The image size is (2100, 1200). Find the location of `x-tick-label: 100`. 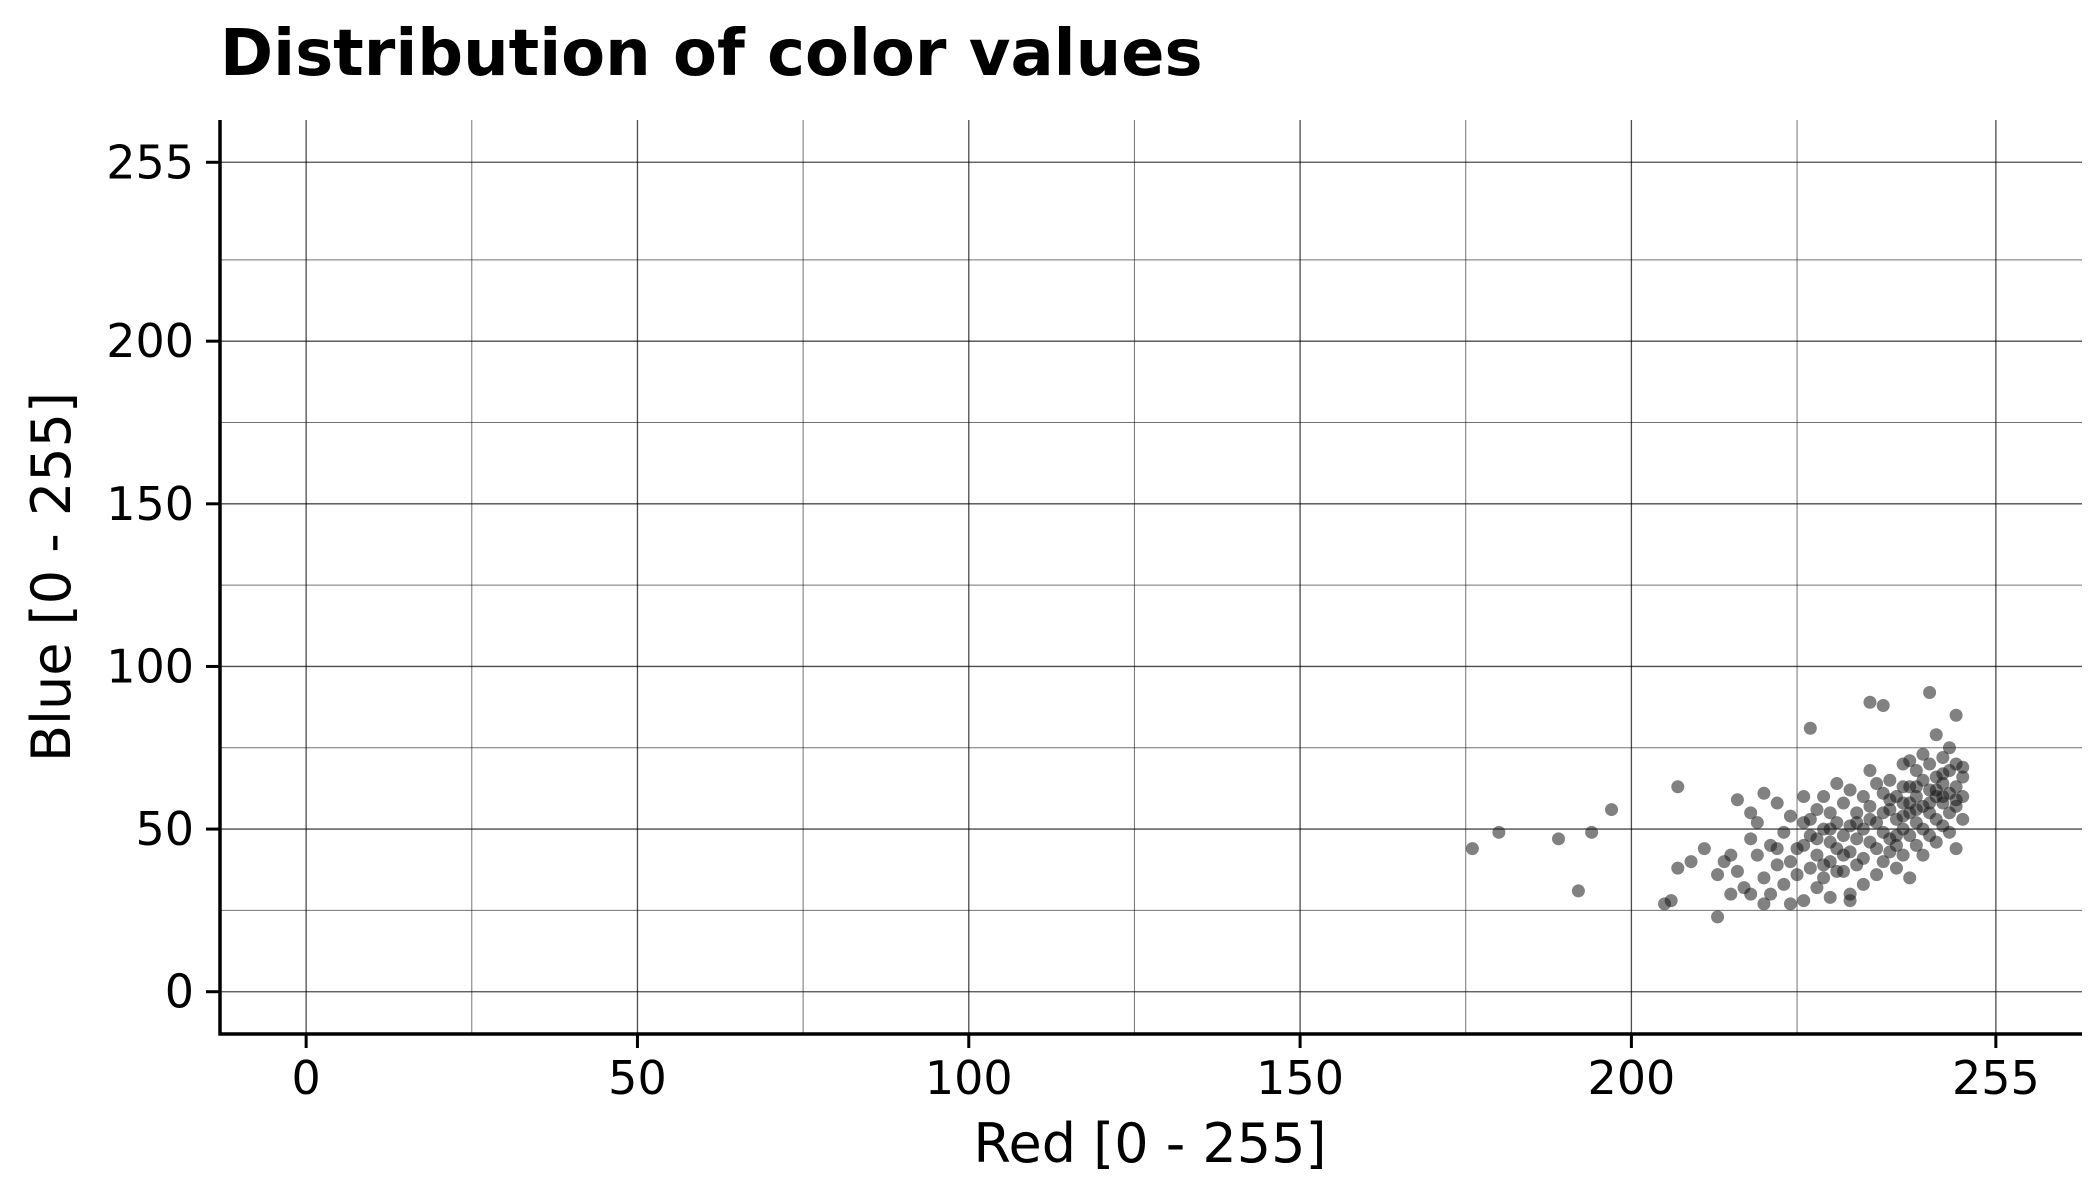

x-tick-label: 100 is located at coordinates (969, 1078).